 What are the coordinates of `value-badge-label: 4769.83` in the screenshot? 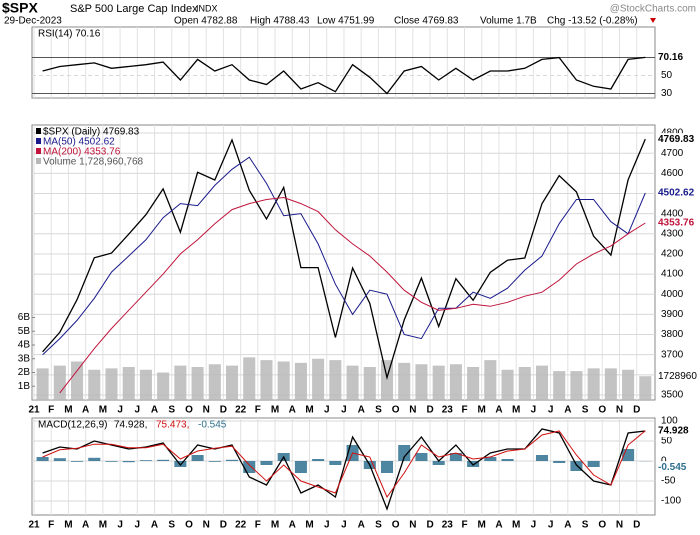 It's located at (676, 139).